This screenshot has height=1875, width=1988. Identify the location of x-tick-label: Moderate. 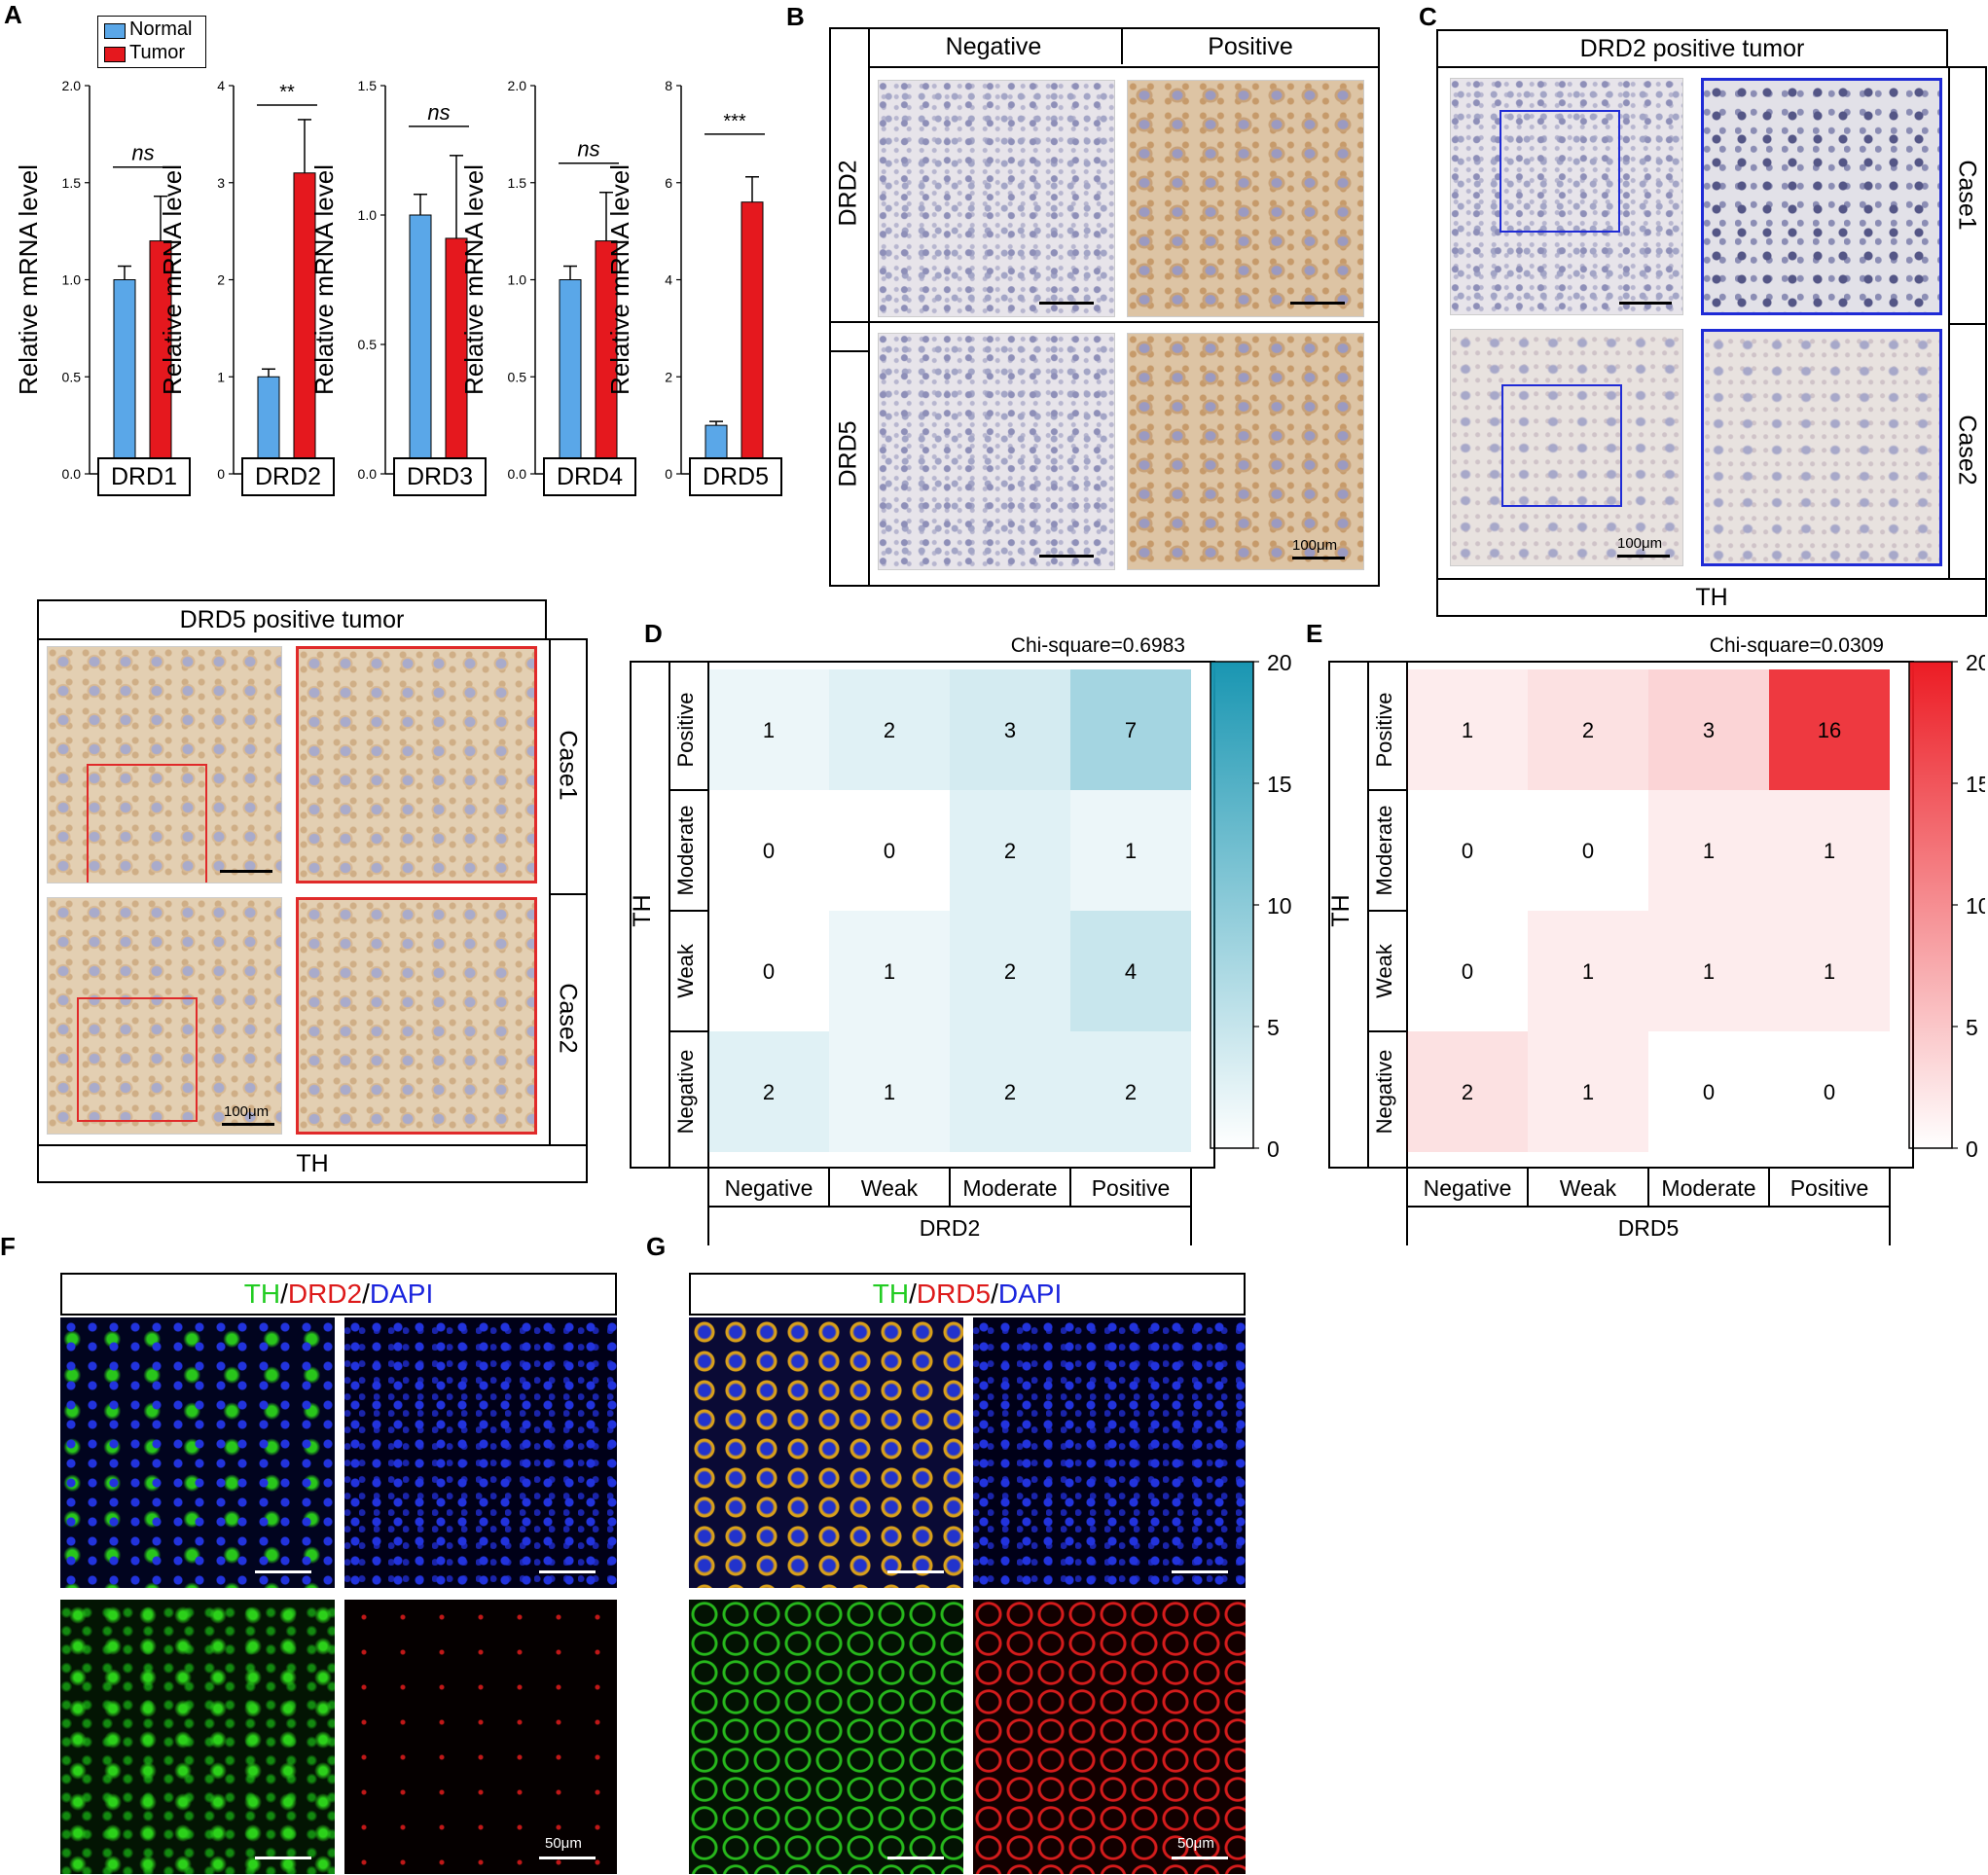
(1010, 1188).